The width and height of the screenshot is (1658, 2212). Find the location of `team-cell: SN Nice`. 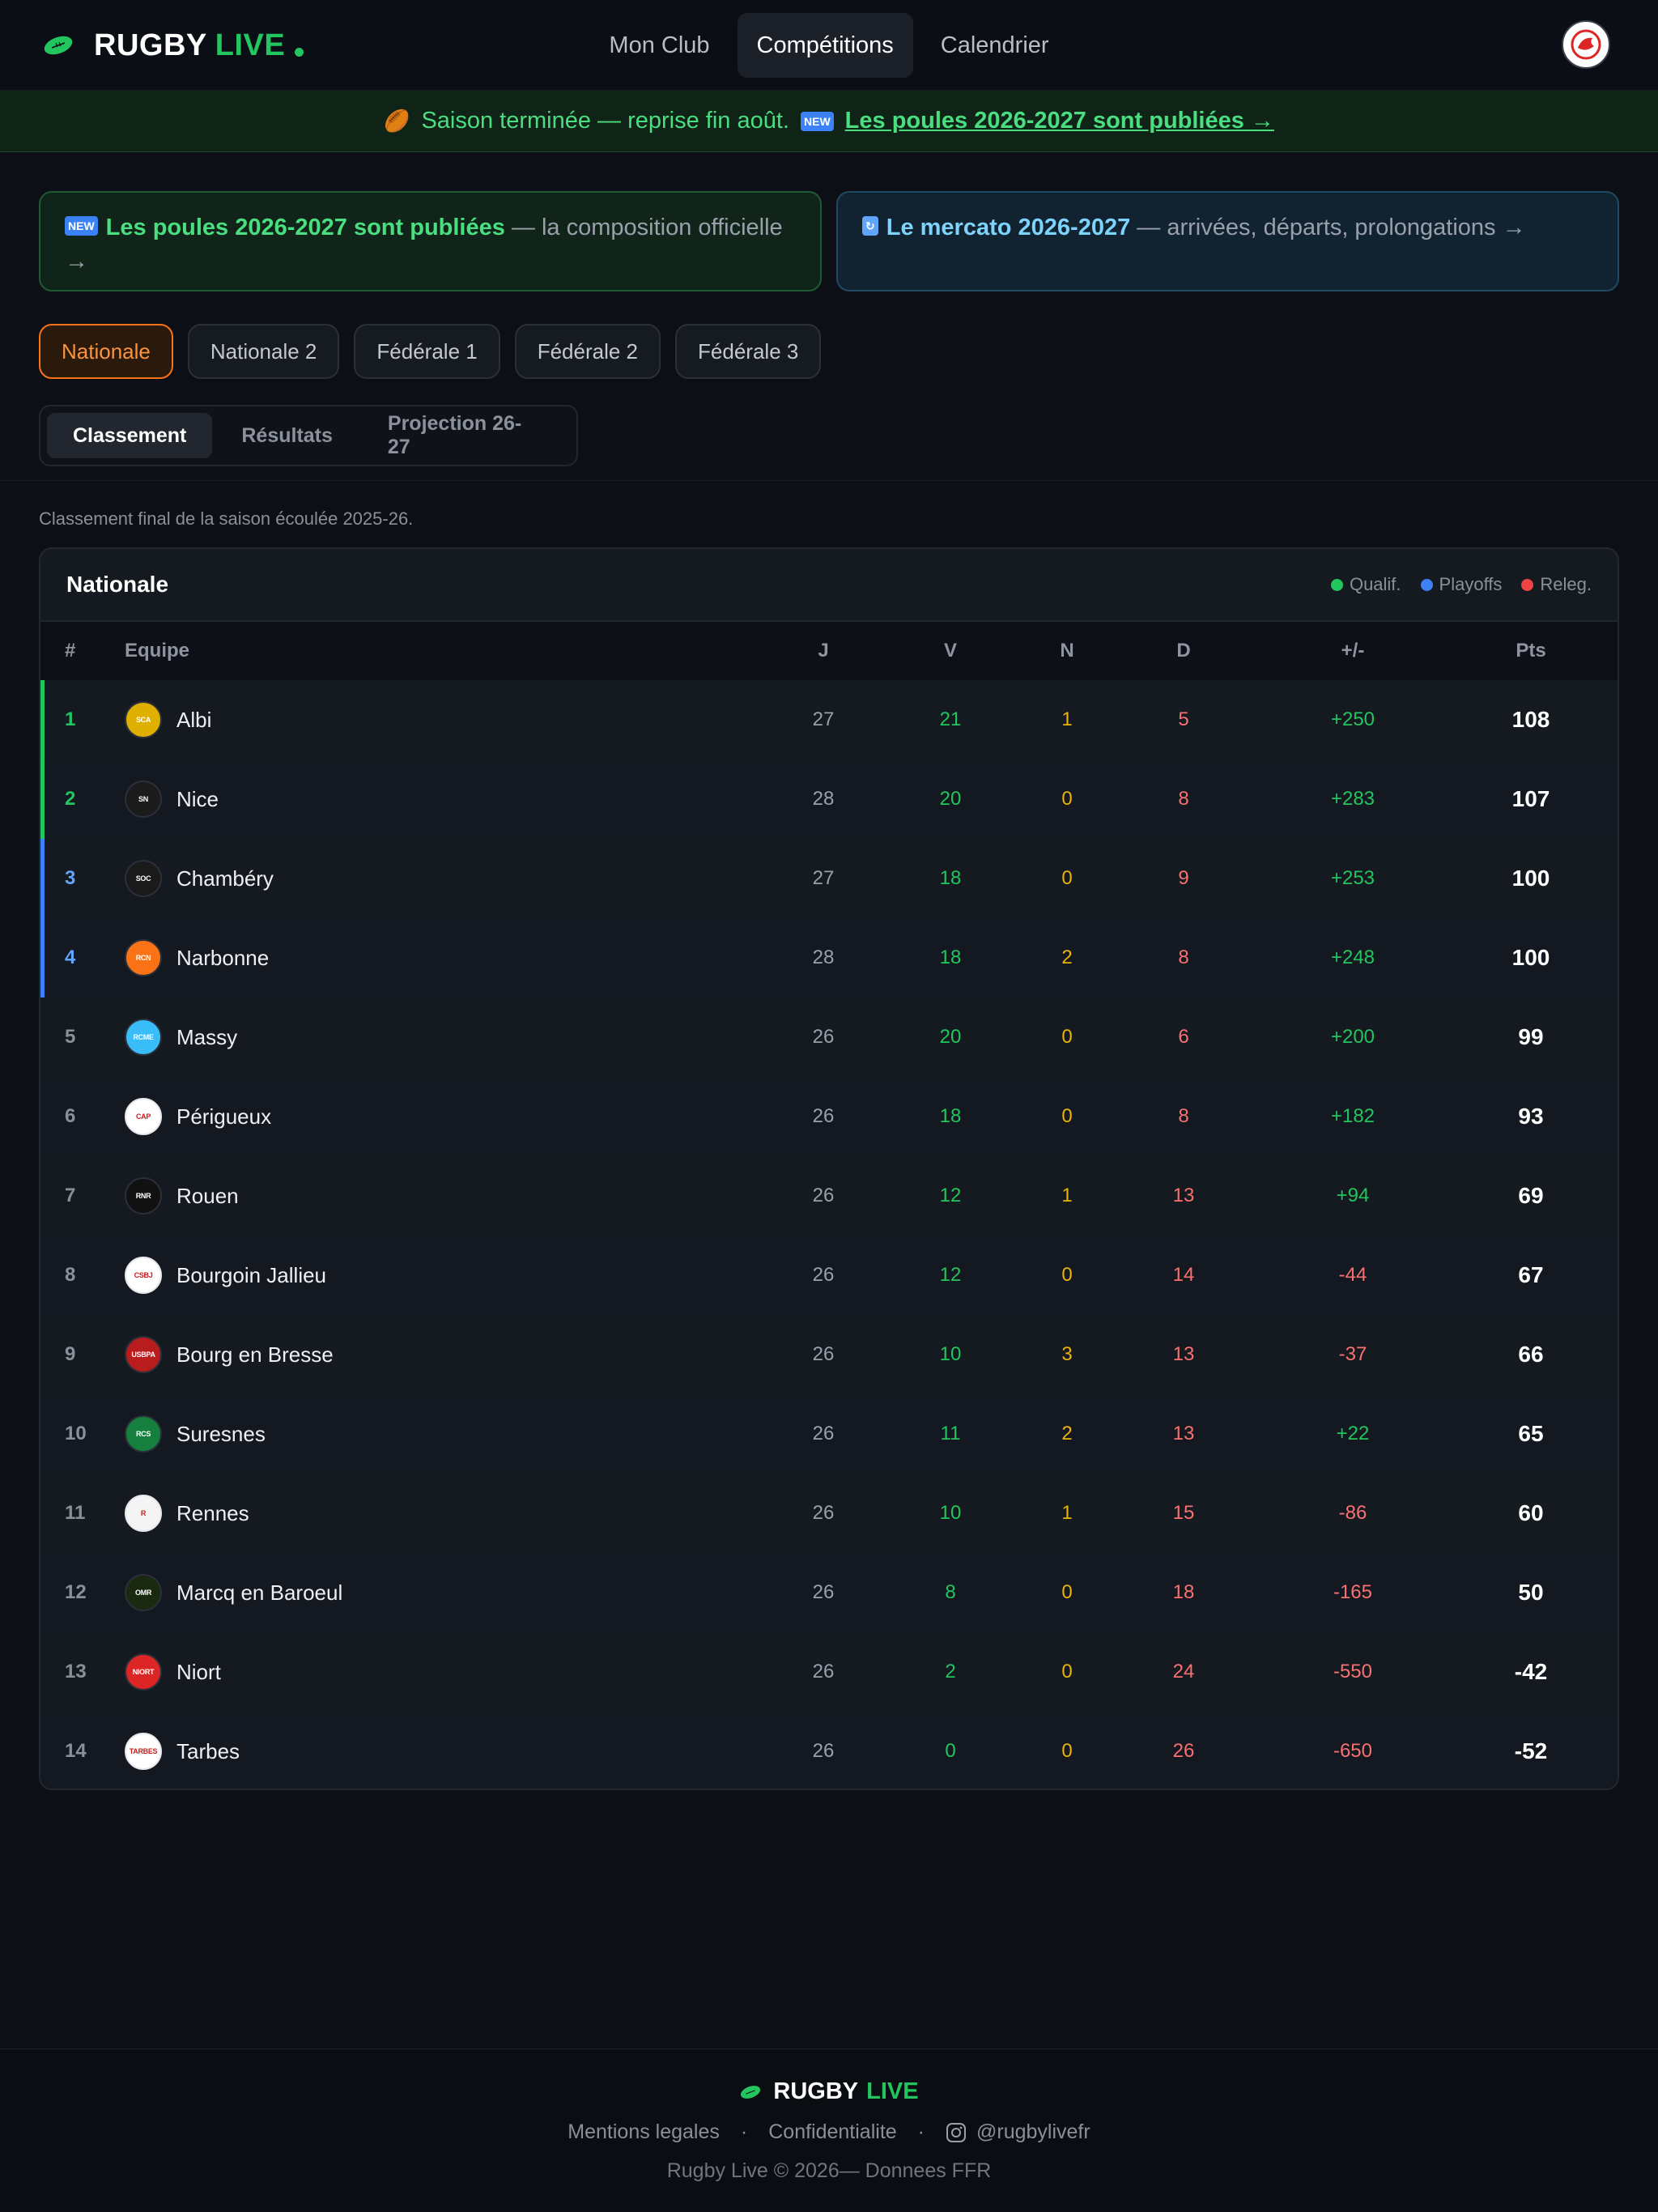

team-cell: SN Nice is located at coordinates (172, 799).